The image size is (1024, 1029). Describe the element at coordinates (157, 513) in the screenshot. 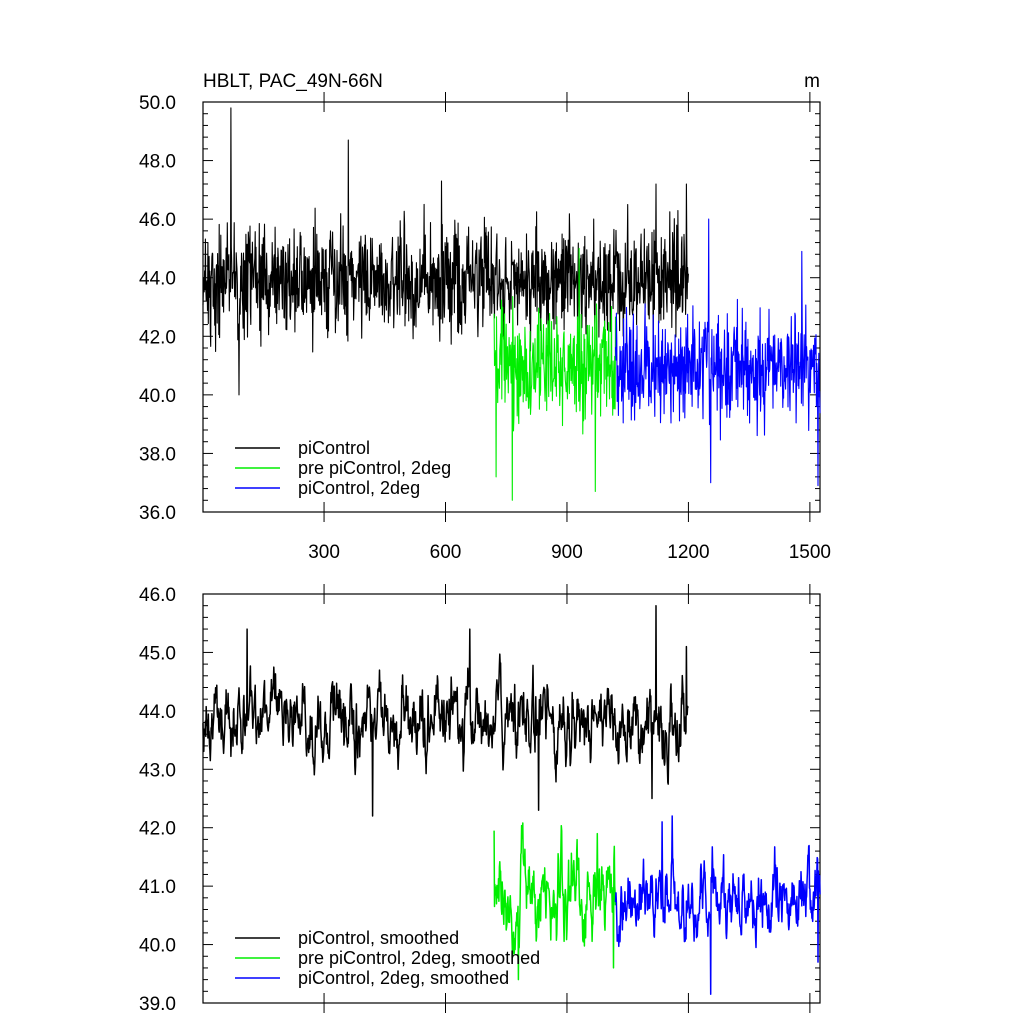

I see `y-tick-label: 36.0` at that location.